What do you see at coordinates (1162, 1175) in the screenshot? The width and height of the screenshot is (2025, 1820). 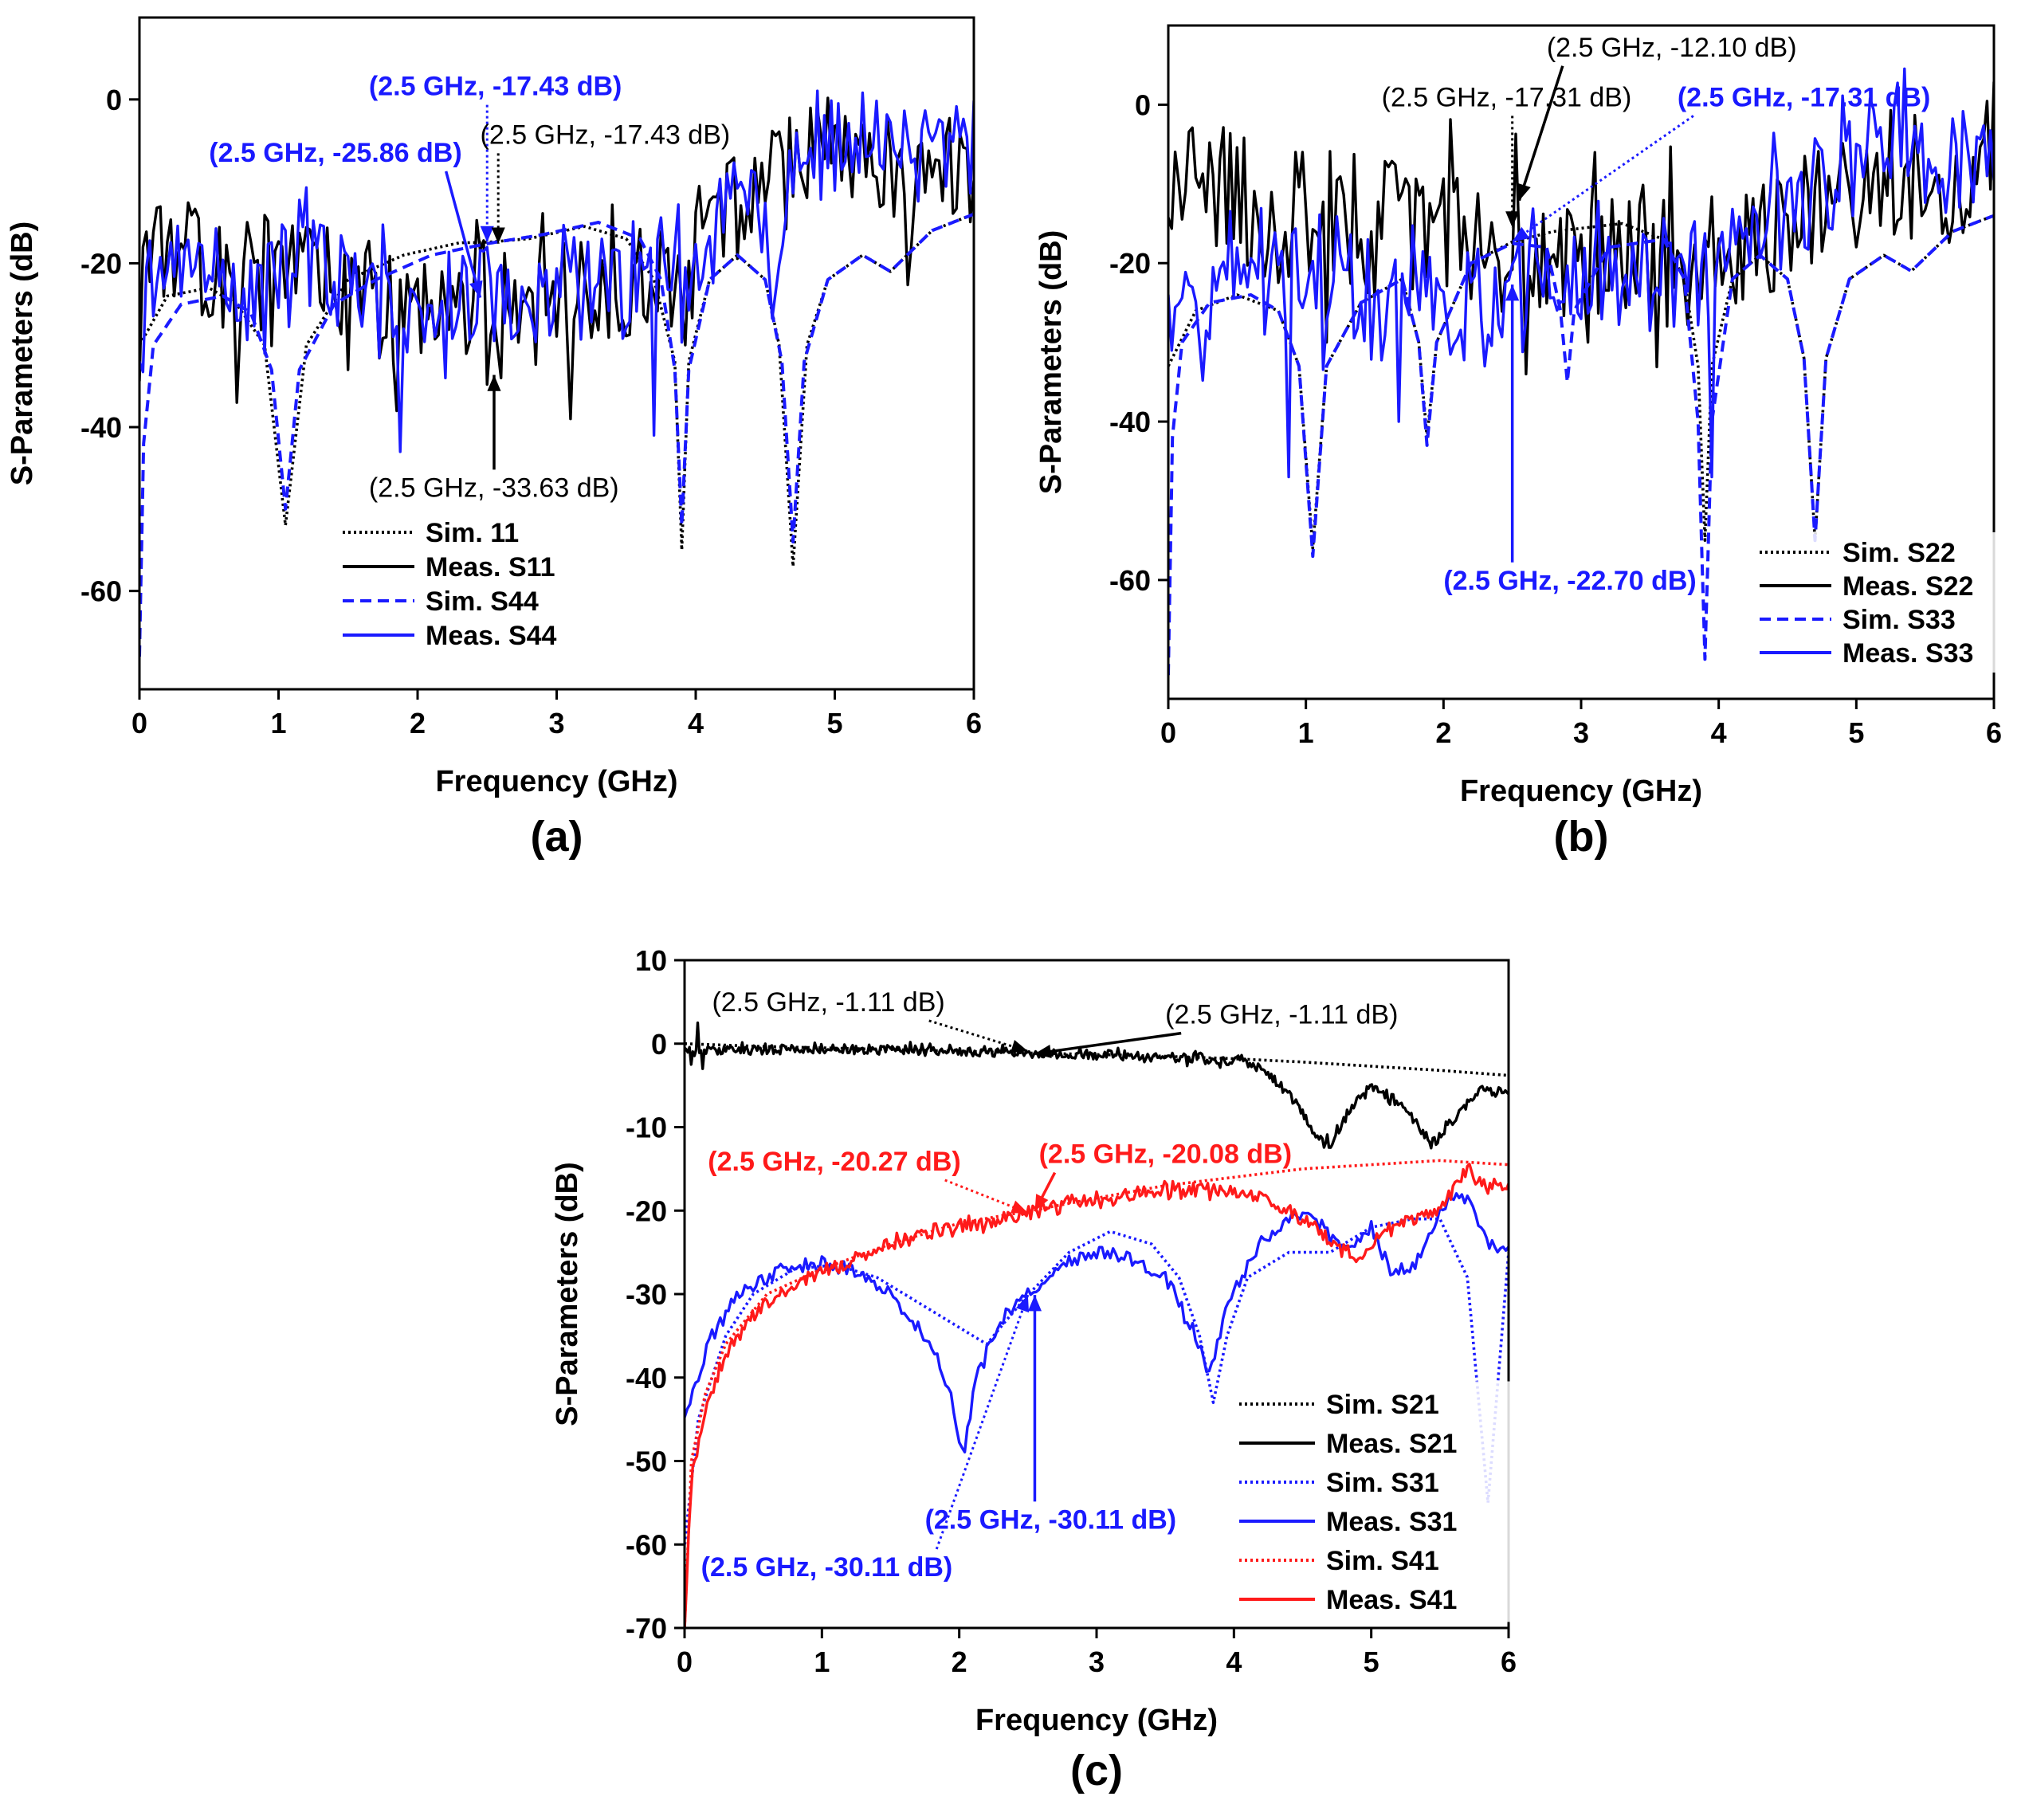 I see `annotation: (2.5 GHz, -20.08 dB)` at bounding box center [1162, 1175].